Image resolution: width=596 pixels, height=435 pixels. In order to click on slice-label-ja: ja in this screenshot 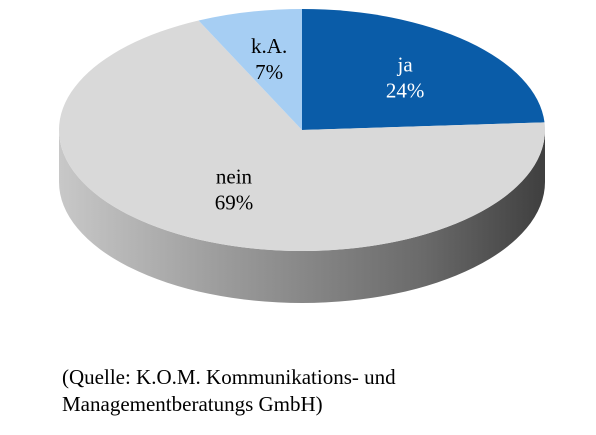, I will do `click(405, 64)`.